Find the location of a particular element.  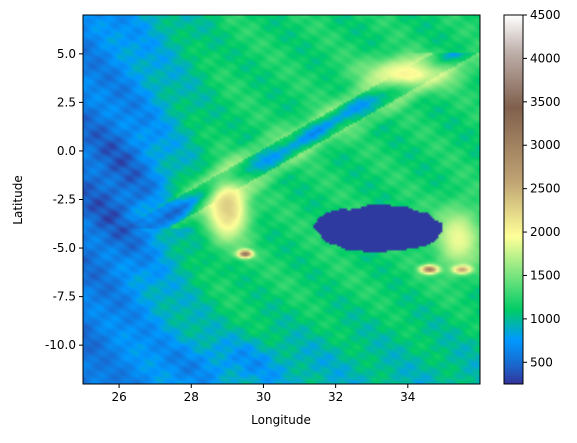

y-axis: 5.0 2.5 0.0 -2.5 -5.0 -7.5 -10.0 is located at coordinates (64, 199).